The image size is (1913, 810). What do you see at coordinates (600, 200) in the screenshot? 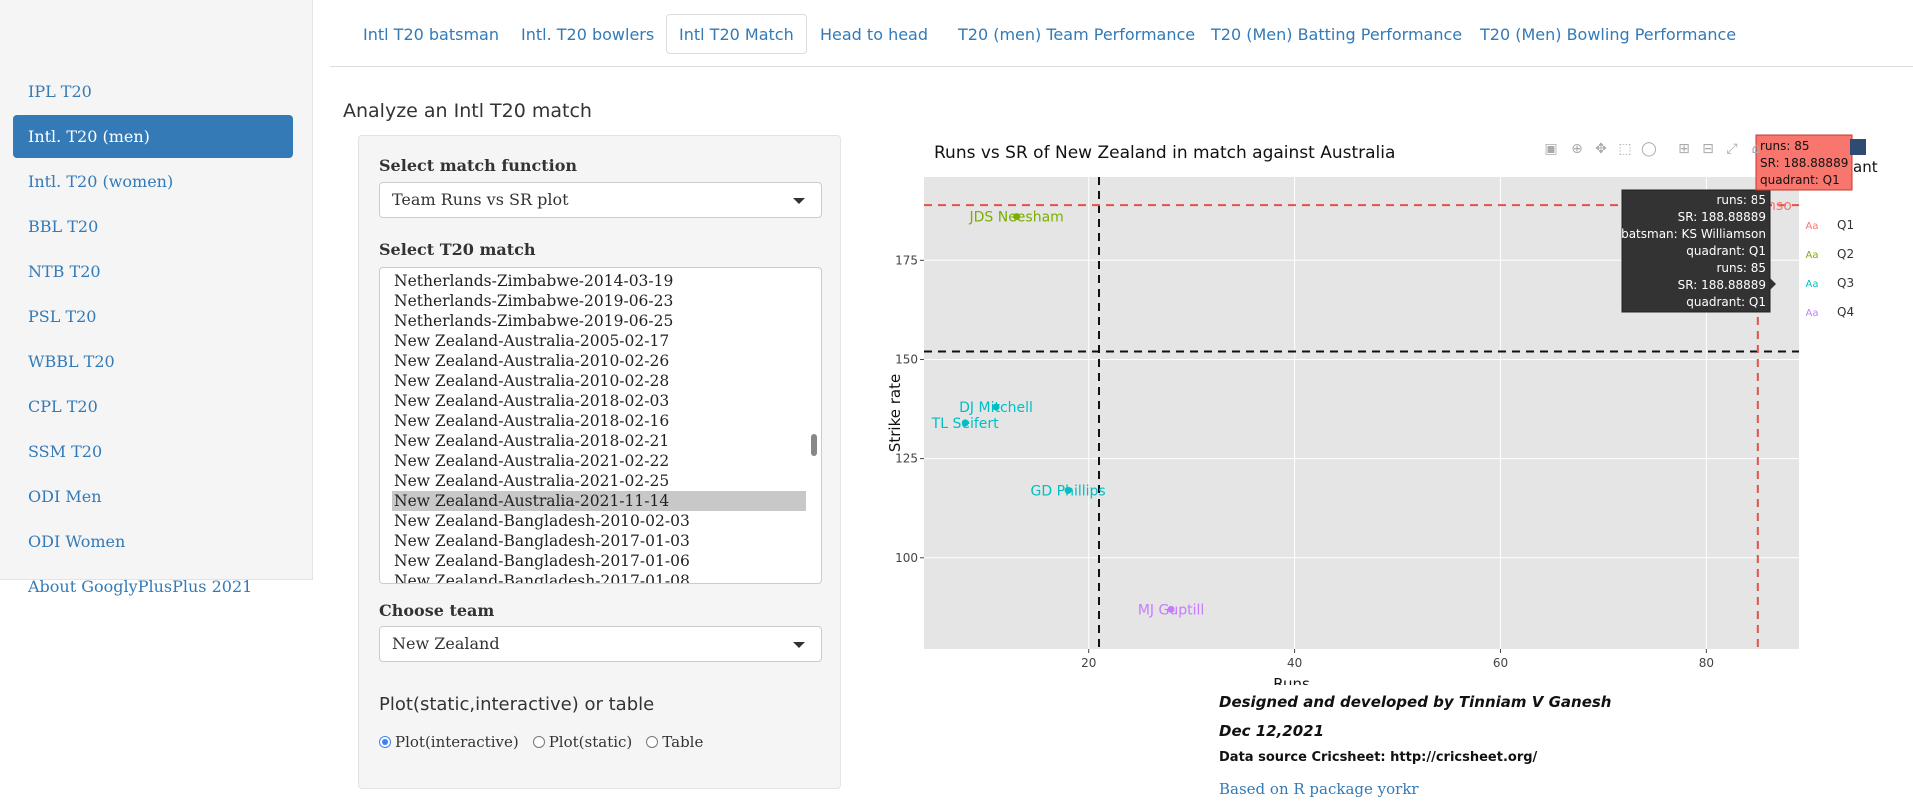
I see `match-function-select: Team Runs vs SR plot` at bounding box center [600, 200].